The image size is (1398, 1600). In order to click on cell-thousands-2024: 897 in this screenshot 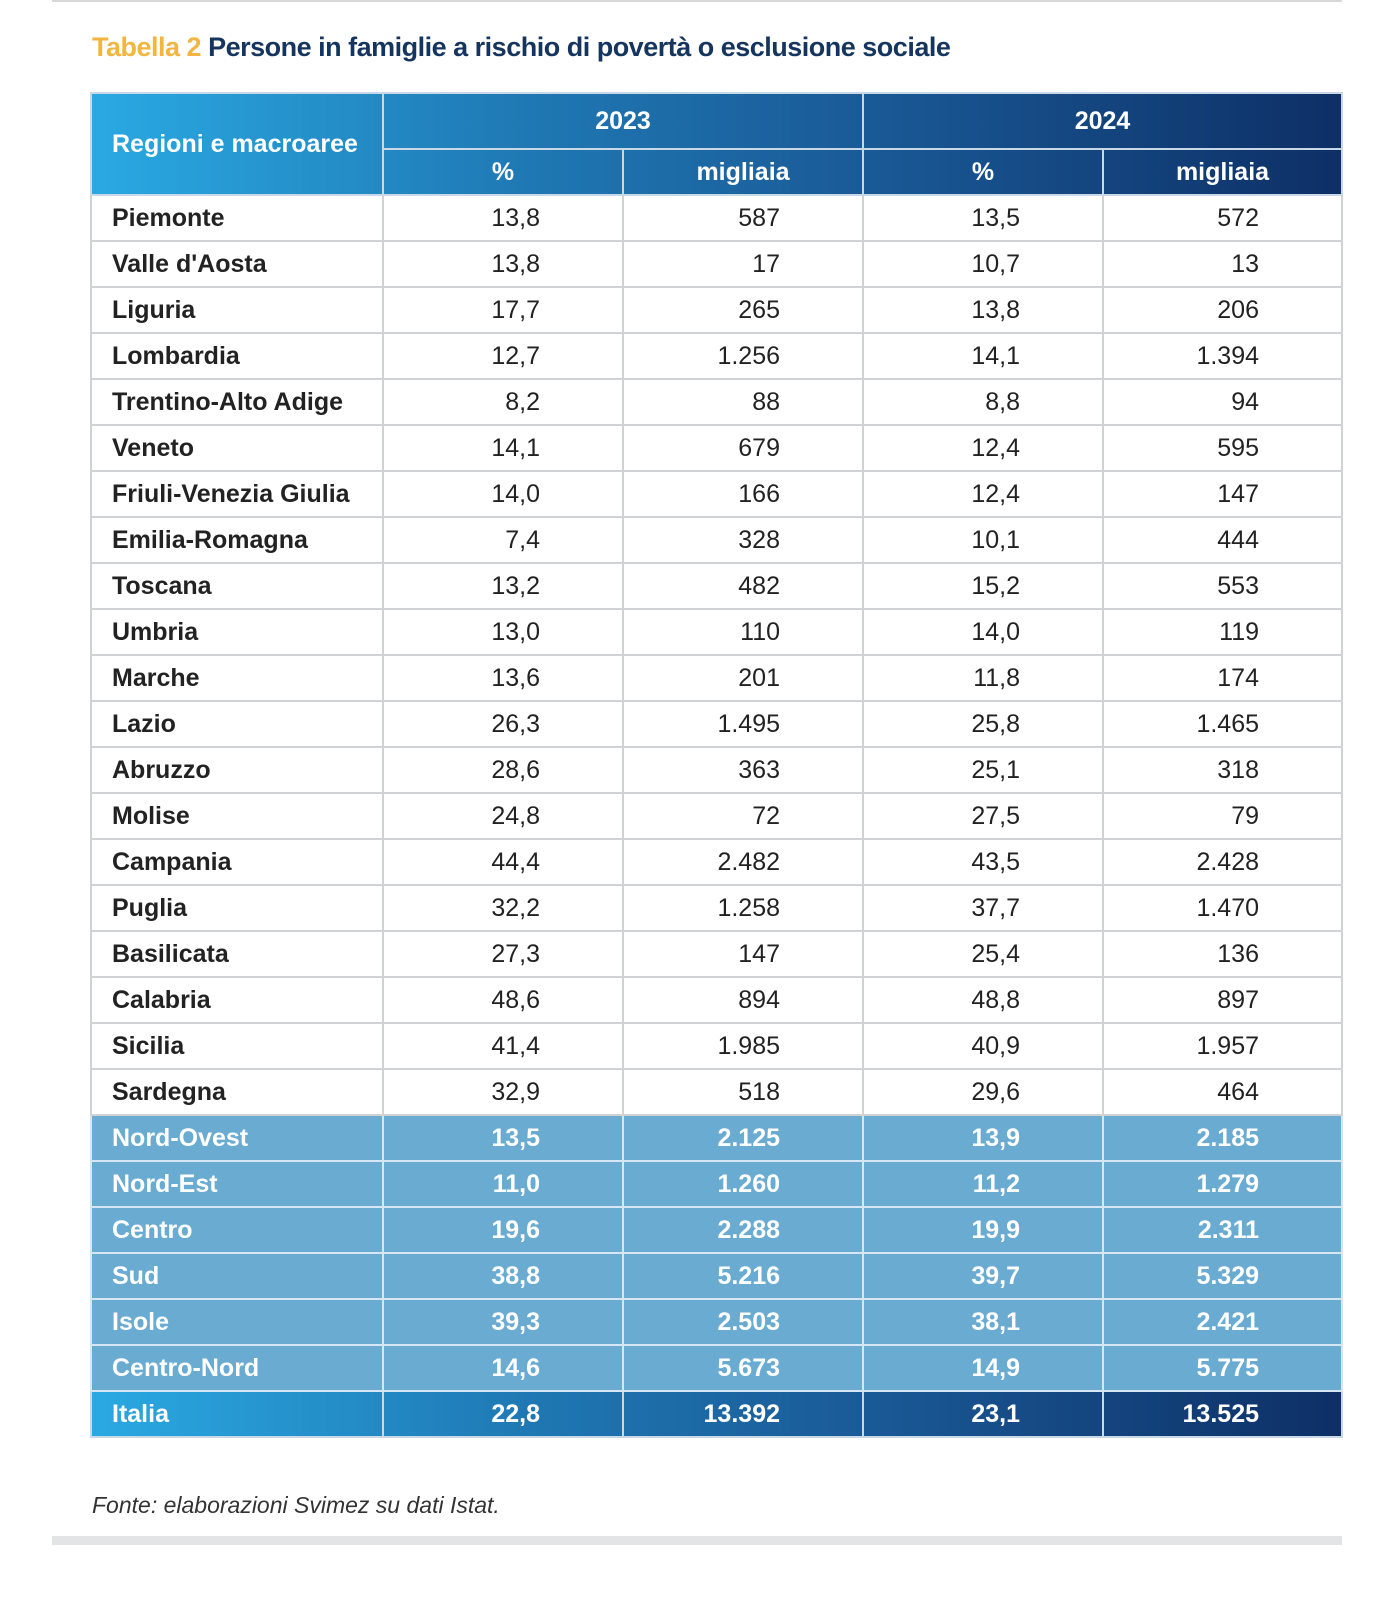, I will do `click(1222, 1000)`.